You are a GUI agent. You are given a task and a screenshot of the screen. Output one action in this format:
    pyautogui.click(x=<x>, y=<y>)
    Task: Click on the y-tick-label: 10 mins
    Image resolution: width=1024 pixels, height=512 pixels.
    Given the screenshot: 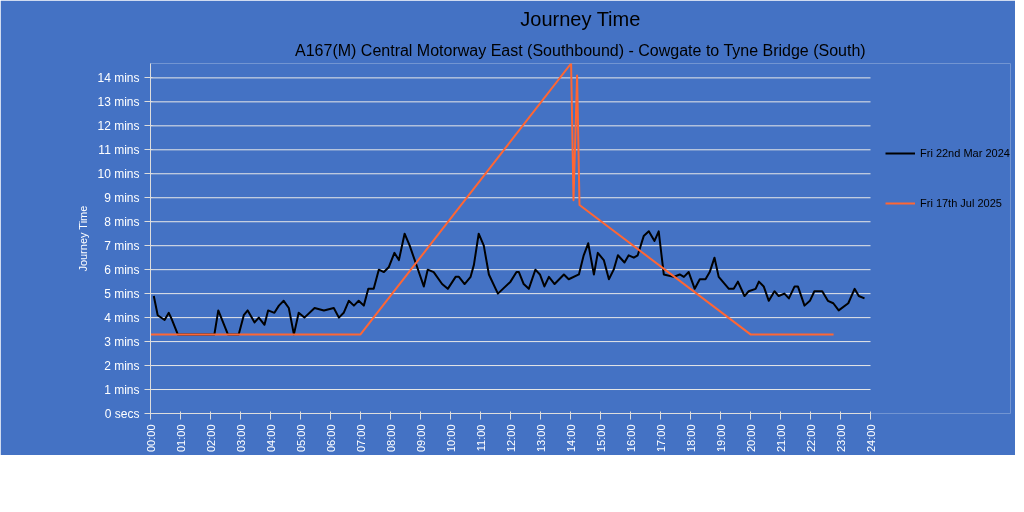 What is the action you would take?
    pyautogui.click(x=118, y=173)
    